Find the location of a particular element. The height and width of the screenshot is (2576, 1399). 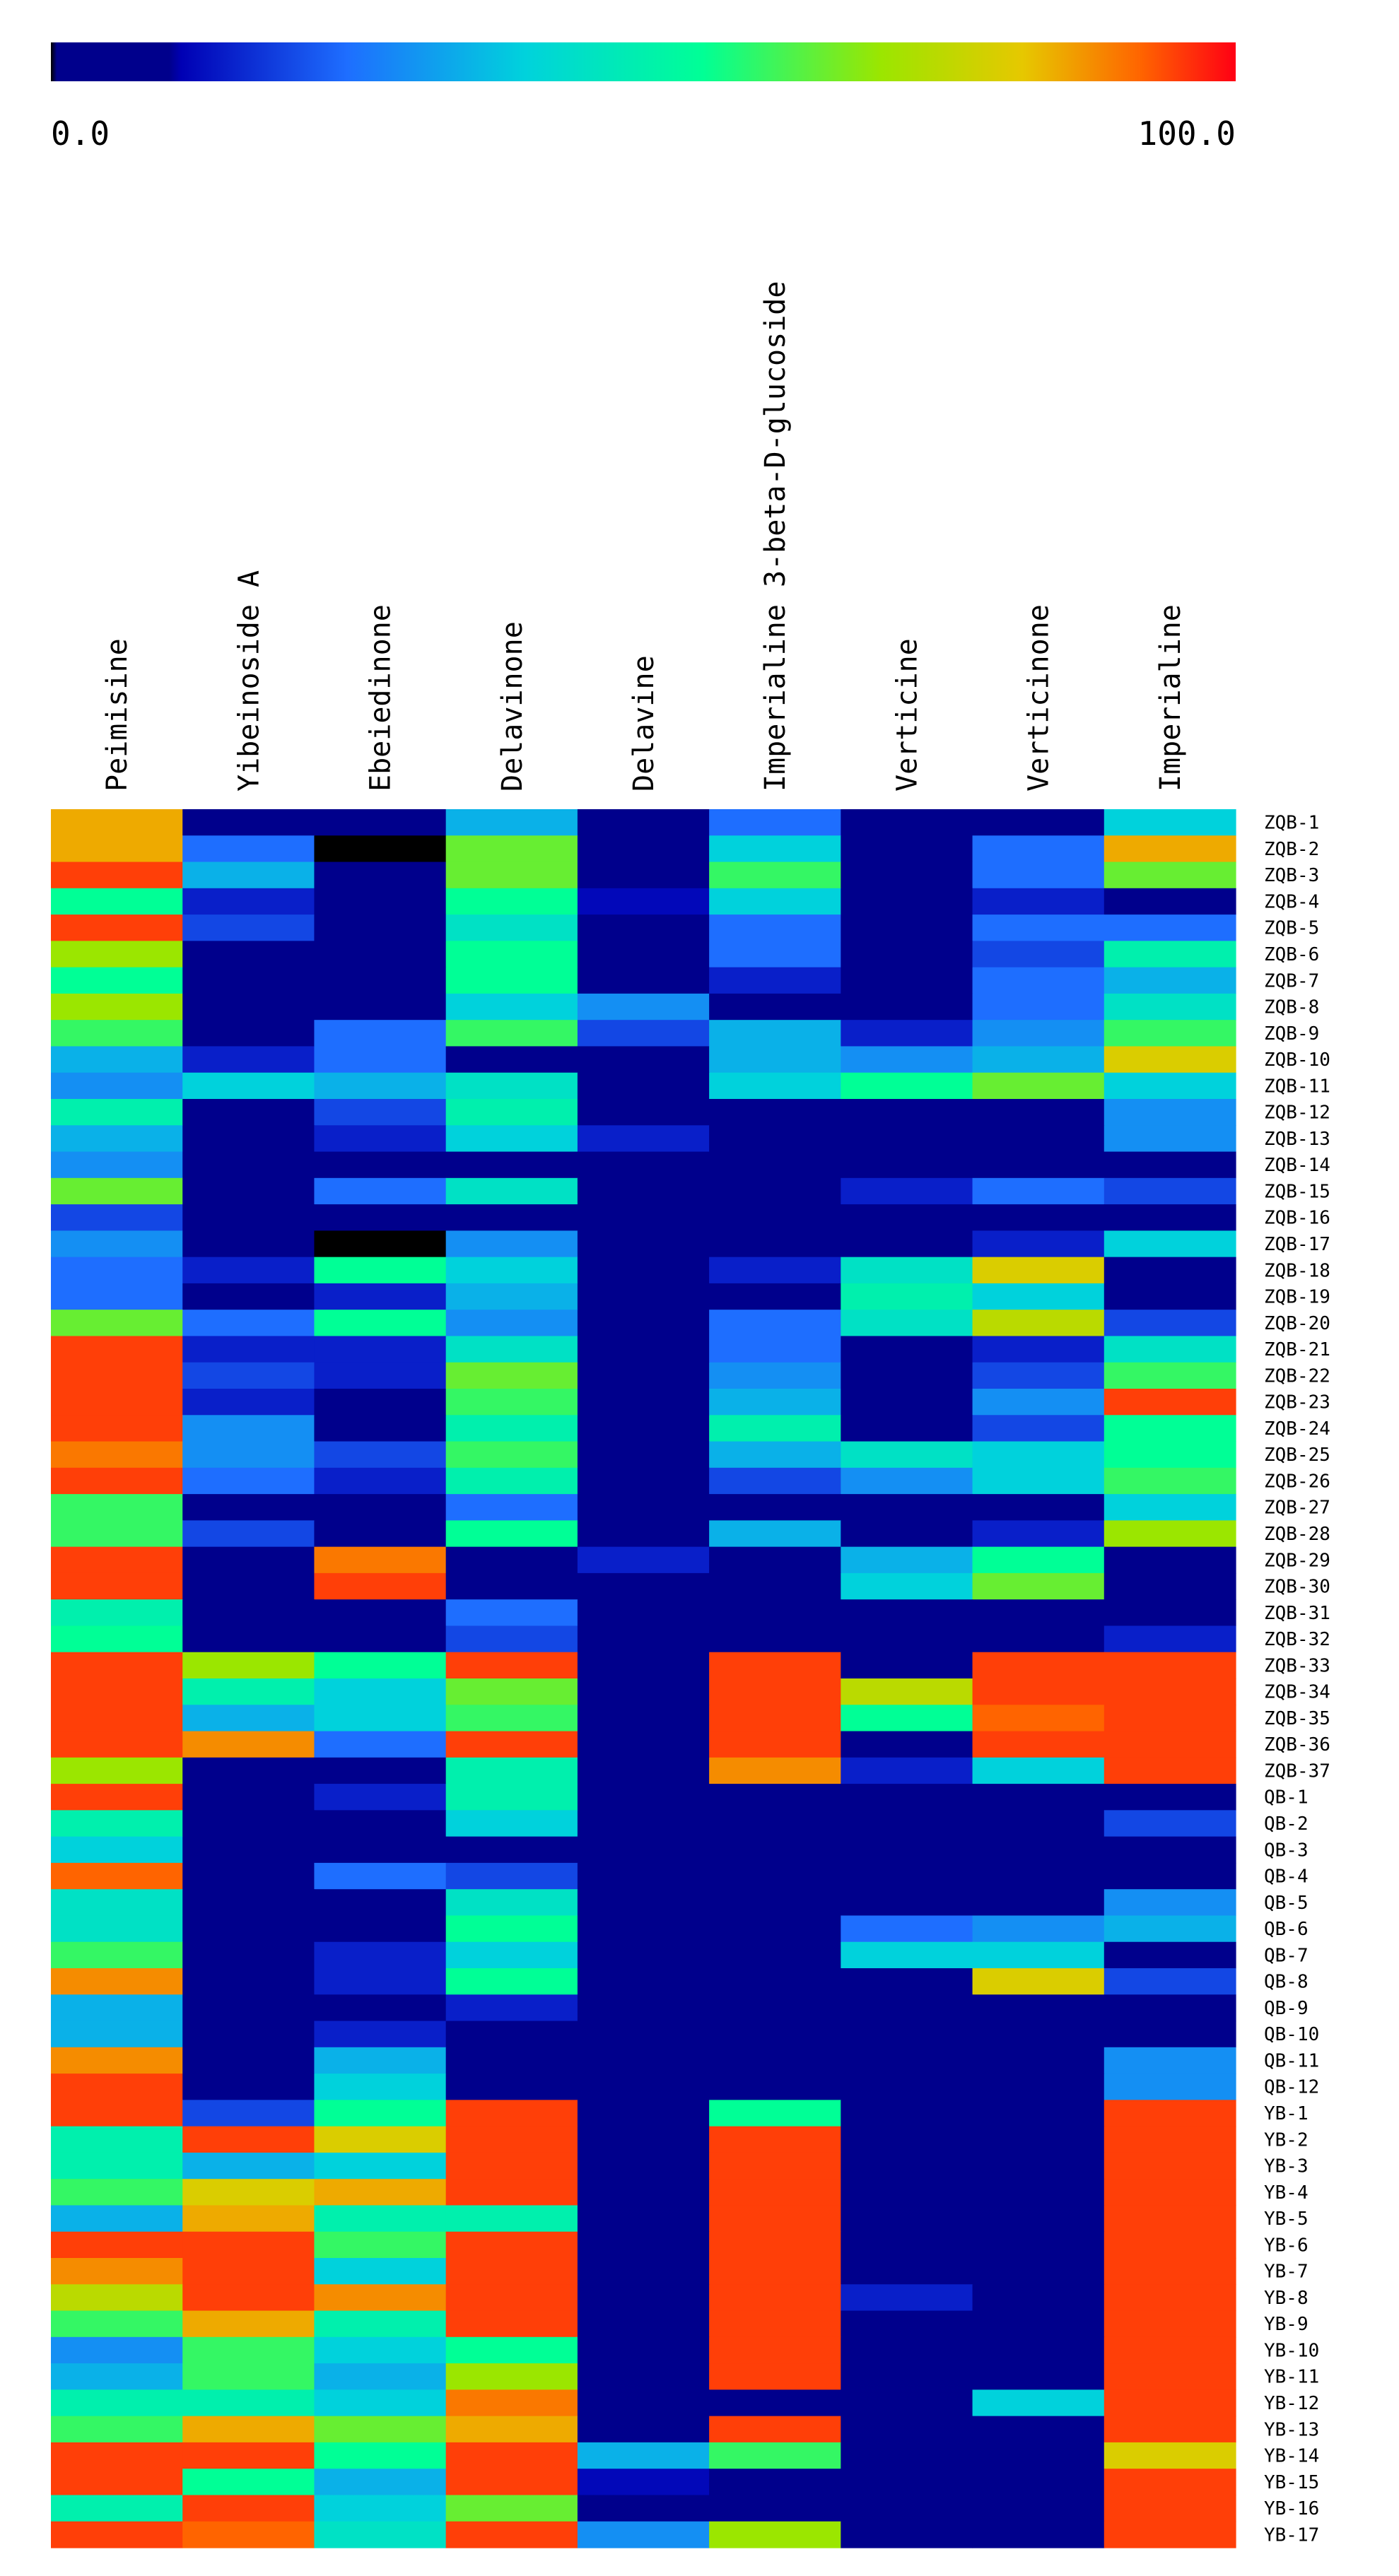

row-label: ZQB-27 is located at coordinates (1297, 1508).